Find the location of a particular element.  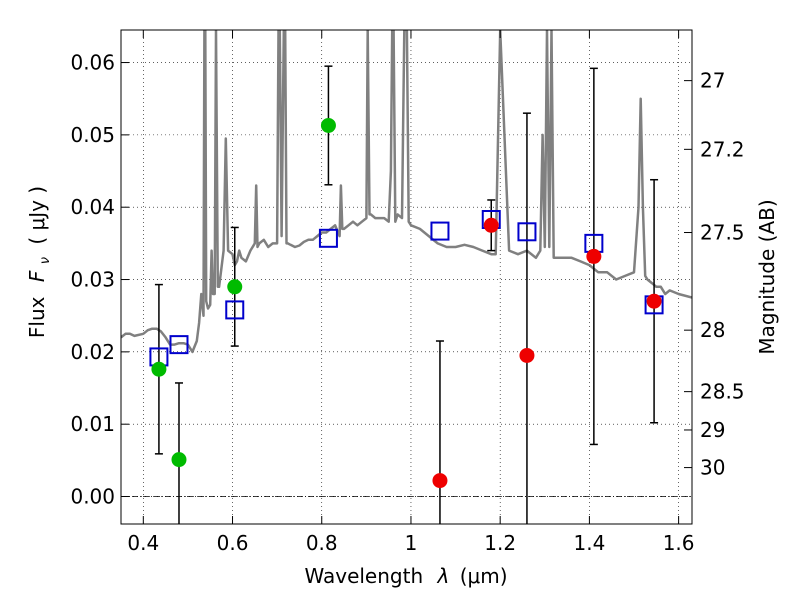

x-tick-label: 1.6 is located at coordinates (679, 543).